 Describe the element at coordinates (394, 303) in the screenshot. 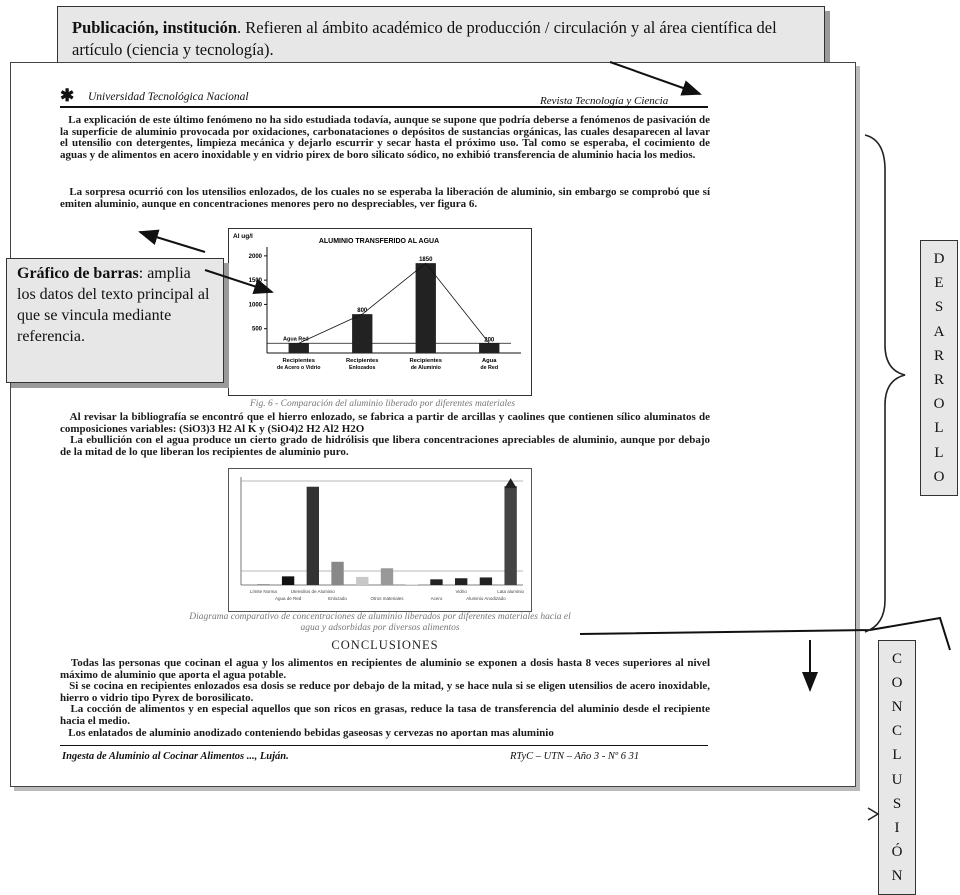

I see `chart-1-trend-line` at that location.